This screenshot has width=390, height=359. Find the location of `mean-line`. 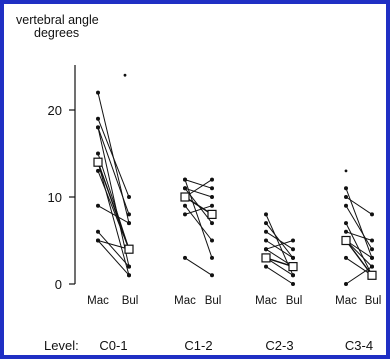

mean-line is located at coordinates (359, 258).